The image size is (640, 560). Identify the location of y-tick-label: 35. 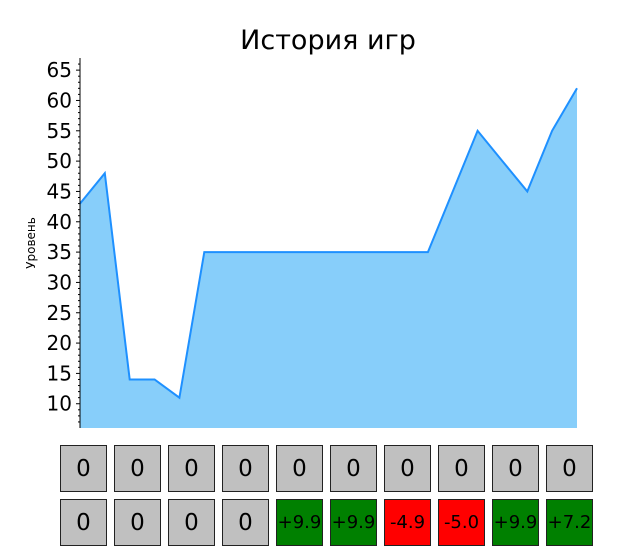
(59, 252).